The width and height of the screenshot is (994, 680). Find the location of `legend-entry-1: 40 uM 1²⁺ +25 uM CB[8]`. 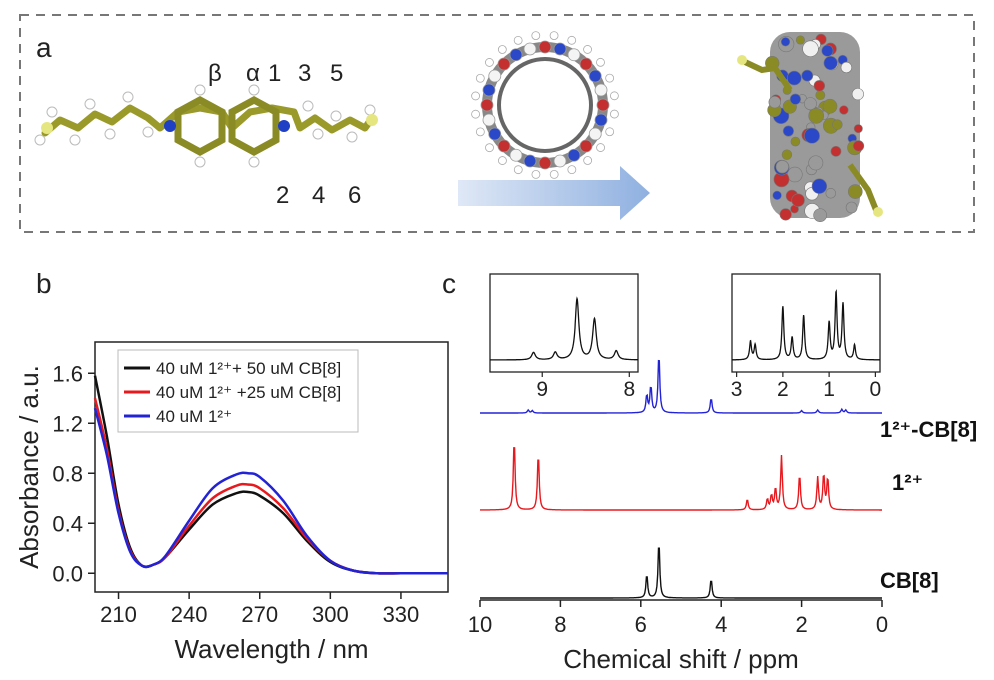

legend-entry-1: 40 uM 1²⁺ +25 uM CB[8] is located at coordinates (248, 392).